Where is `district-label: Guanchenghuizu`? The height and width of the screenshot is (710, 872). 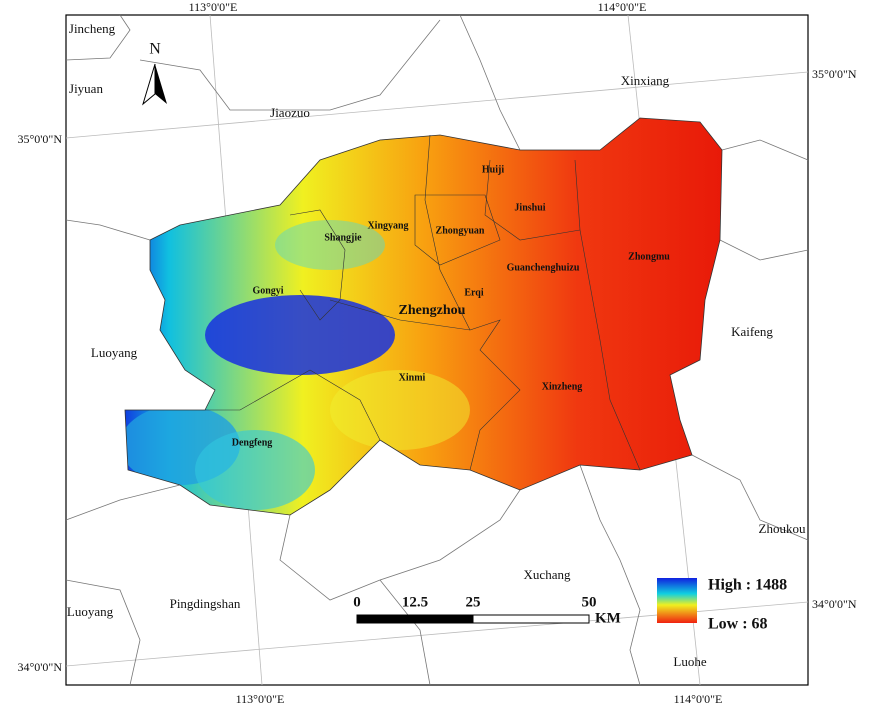
district-label: Guanchenghuizu is located at coordinates (543, 267).